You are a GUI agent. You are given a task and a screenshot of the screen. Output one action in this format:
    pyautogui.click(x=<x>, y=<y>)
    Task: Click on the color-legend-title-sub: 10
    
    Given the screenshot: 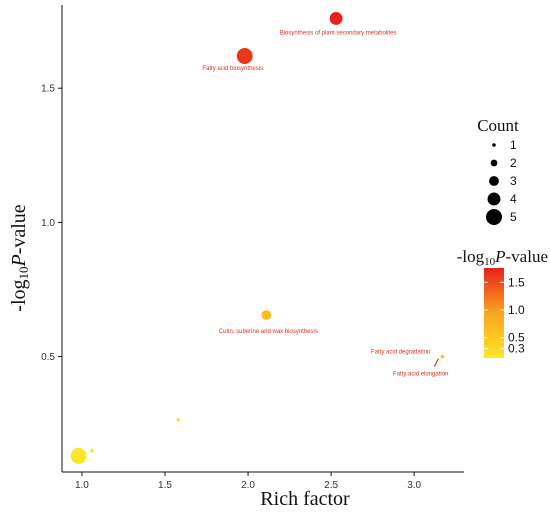 What is the action you would take?
    pyautogui.click(x=490, y=262)
    